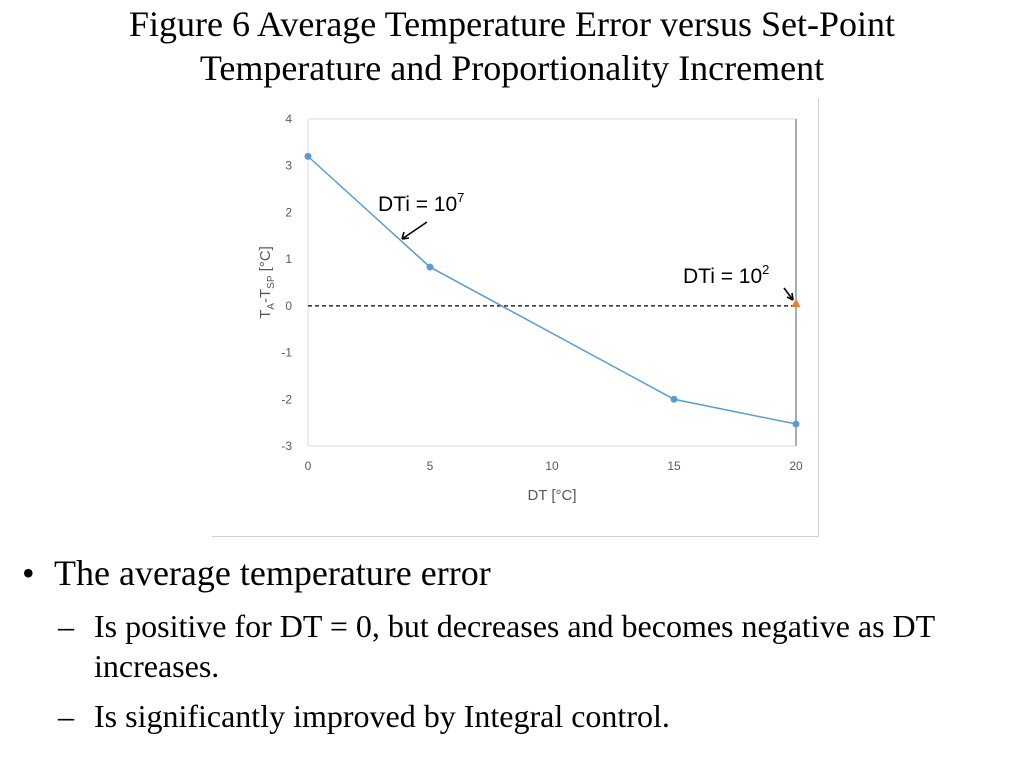 Image resolution: width=1024 pixels, height=768 pixels. I want to click on x-tick-label: 5, so click(430, 466).